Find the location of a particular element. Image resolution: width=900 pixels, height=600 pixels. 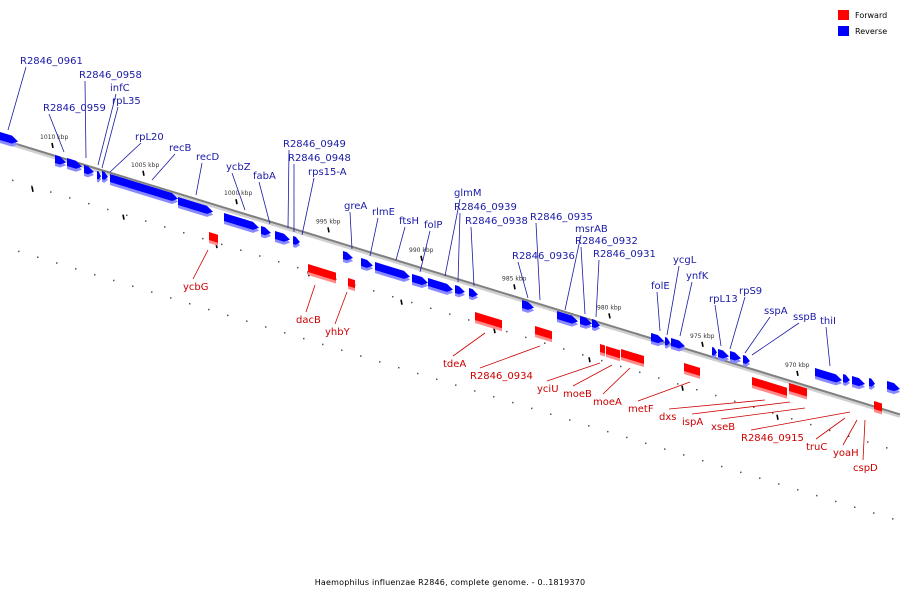

gene-label-xseb: xseB is located at coordinates (723, 427).